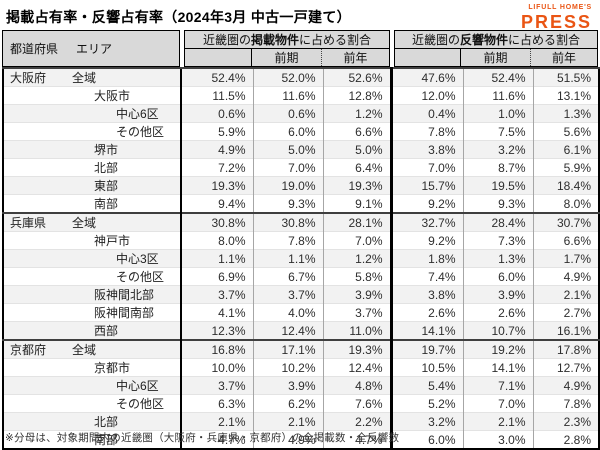  Describe the element at coordinates (497, 95) in the screenshot. I see `value-cell-response-prev-period: 11.6%` at that location.